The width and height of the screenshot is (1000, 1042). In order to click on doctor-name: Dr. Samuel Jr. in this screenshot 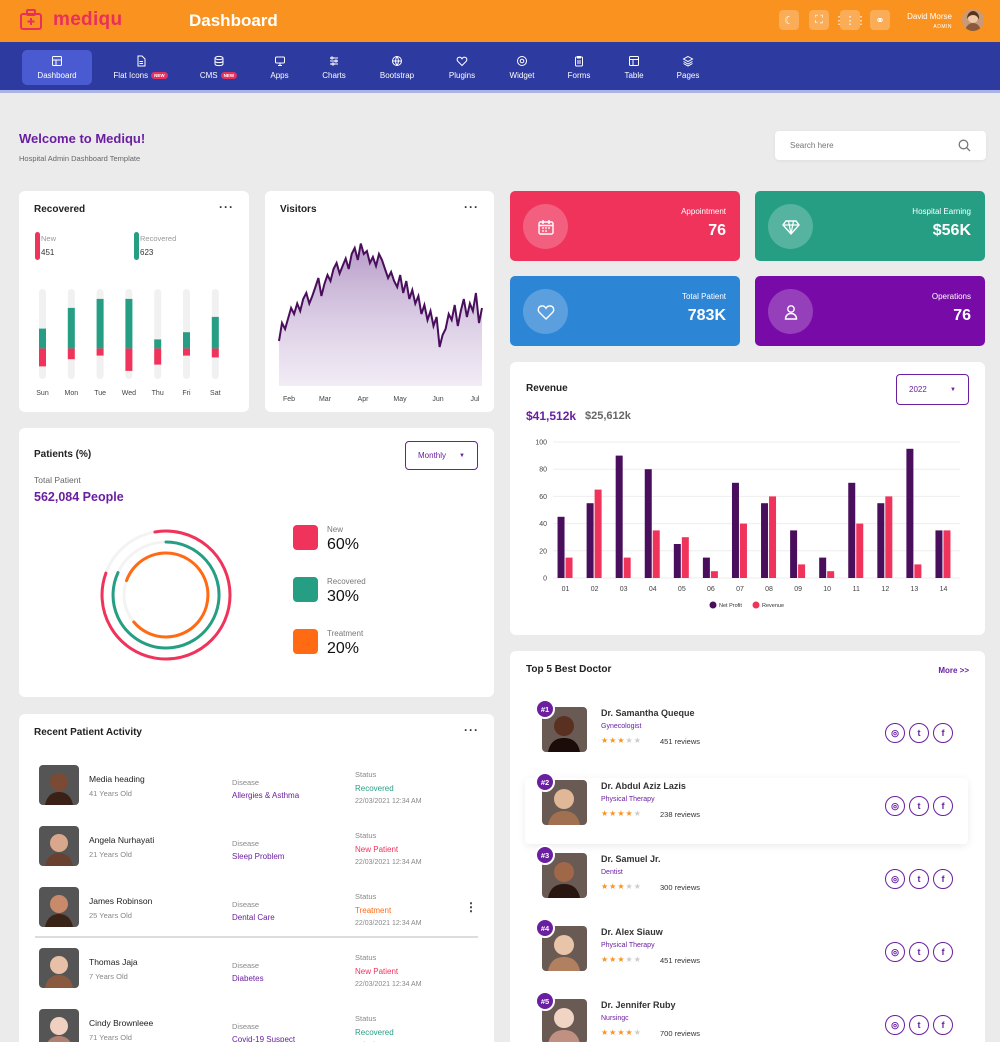, I will do `click(631, 859)`.